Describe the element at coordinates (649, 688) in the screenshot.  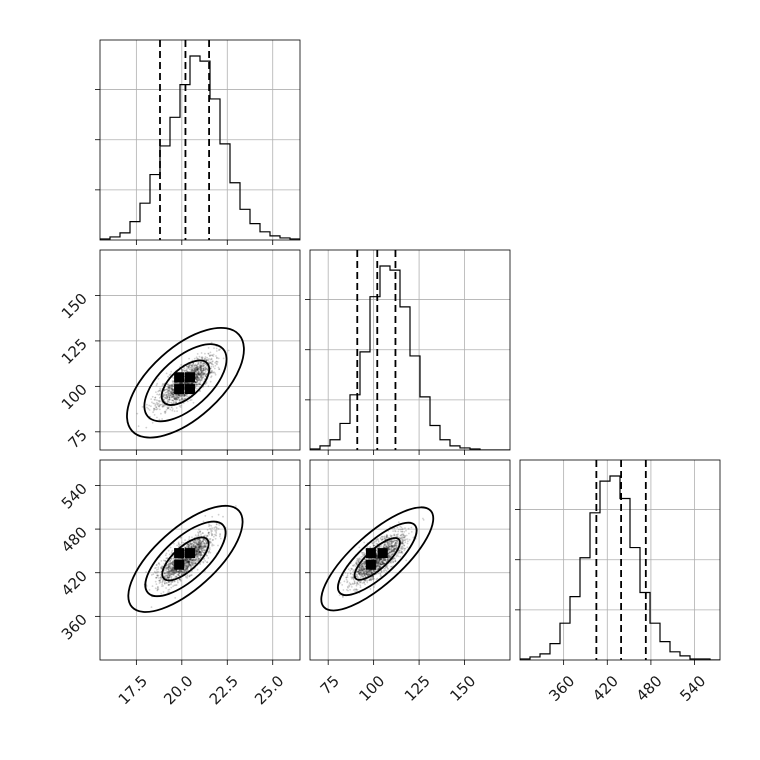
I see `x-tick-label: 480` at that location.